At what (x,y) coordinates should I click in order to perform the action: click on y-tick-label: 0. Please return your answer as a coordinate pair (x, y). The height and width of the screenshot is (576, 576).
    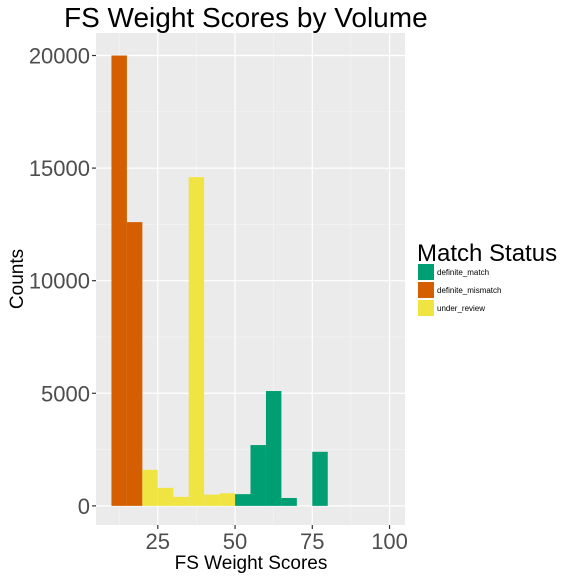
    Looking at the image, I should click on (84, 506).